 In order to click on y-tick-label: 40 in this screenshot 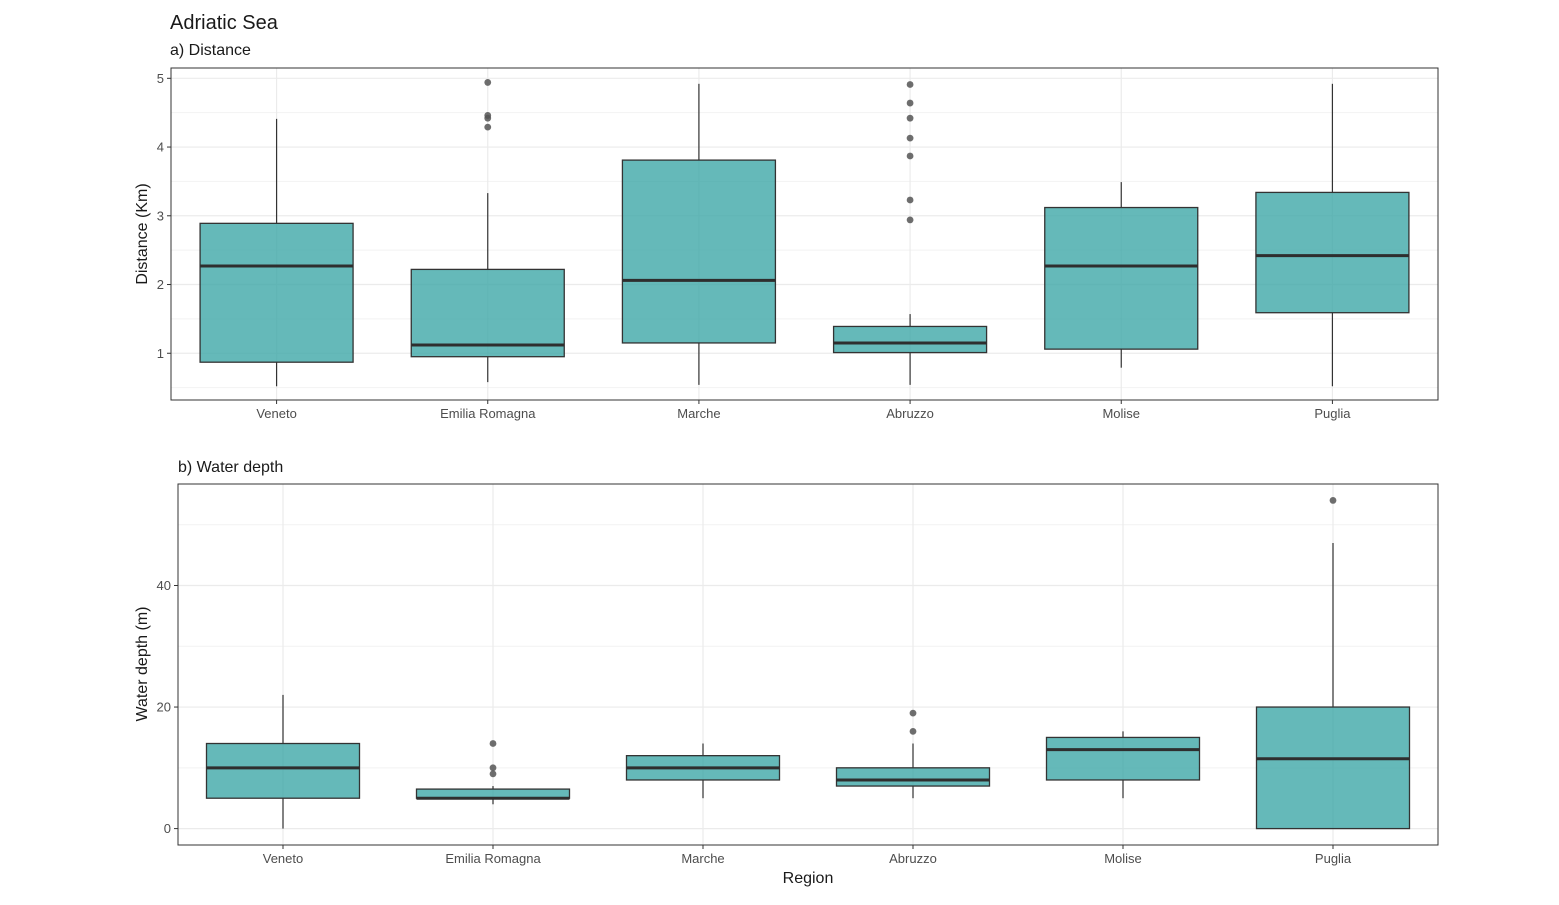, I will do `click(164, 585)`.